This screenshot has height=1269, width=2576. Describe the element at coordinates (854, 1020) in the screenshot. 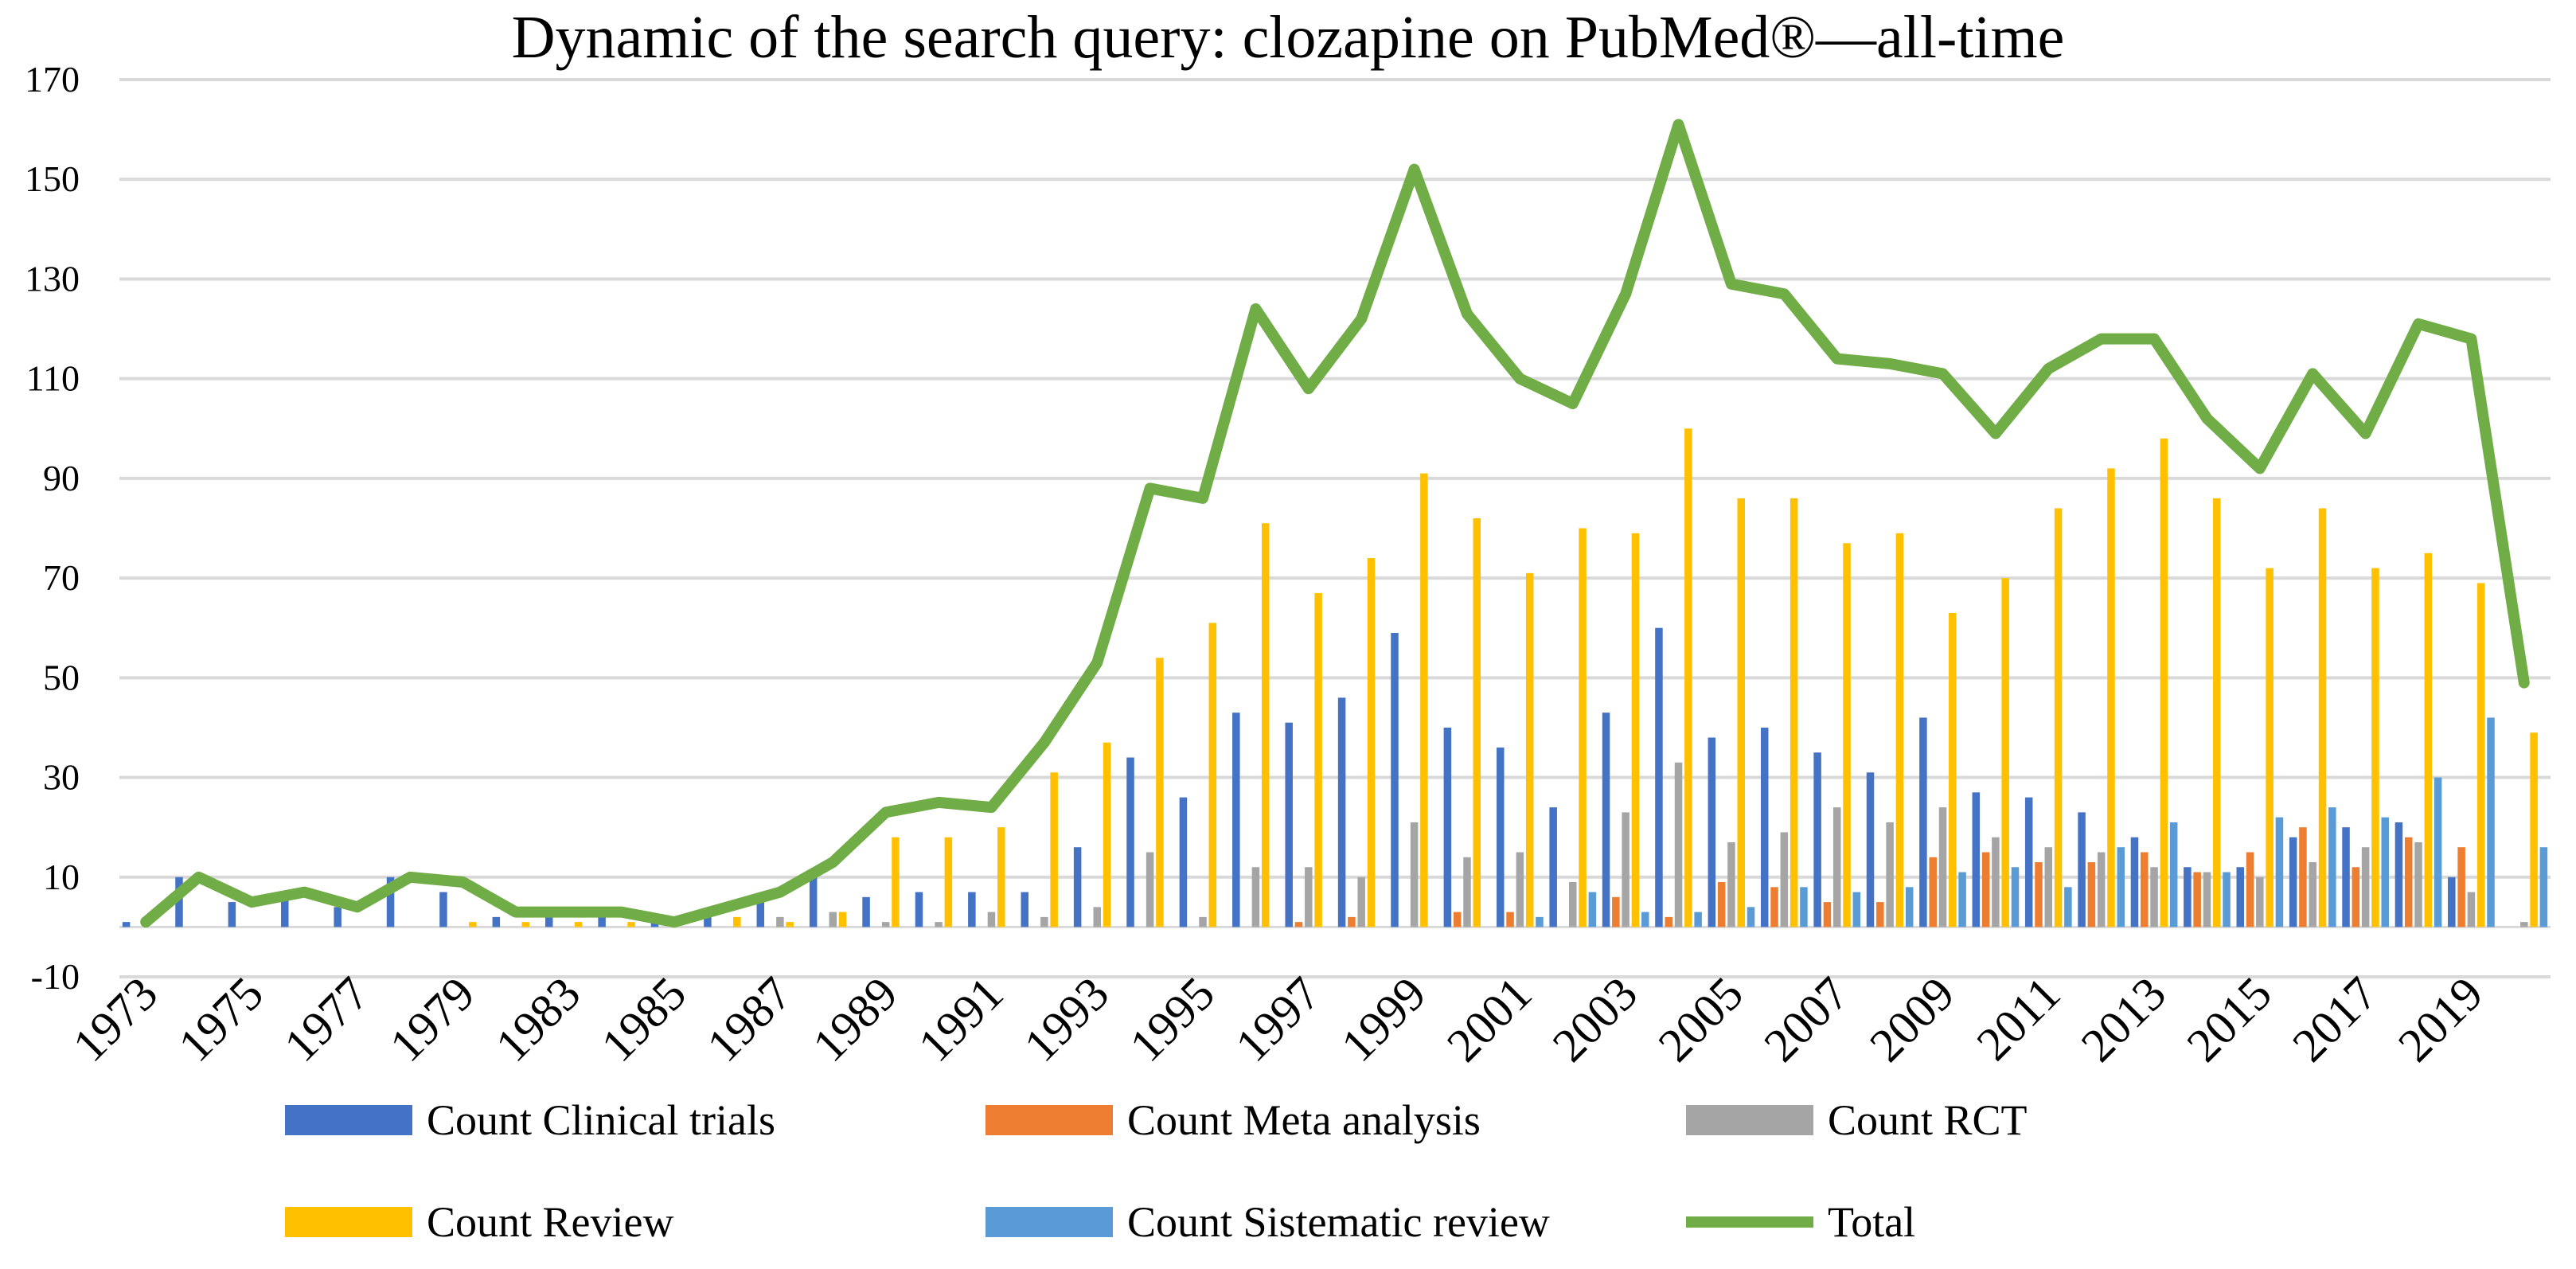

I see `x-tick-label: 1989` at that location.